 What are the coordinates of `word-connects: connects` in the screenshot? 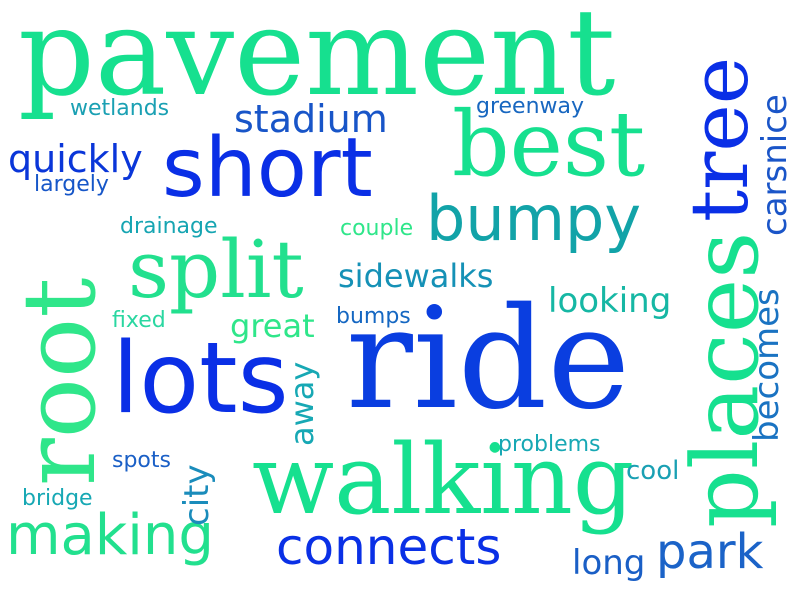 It's located at (389, 547).